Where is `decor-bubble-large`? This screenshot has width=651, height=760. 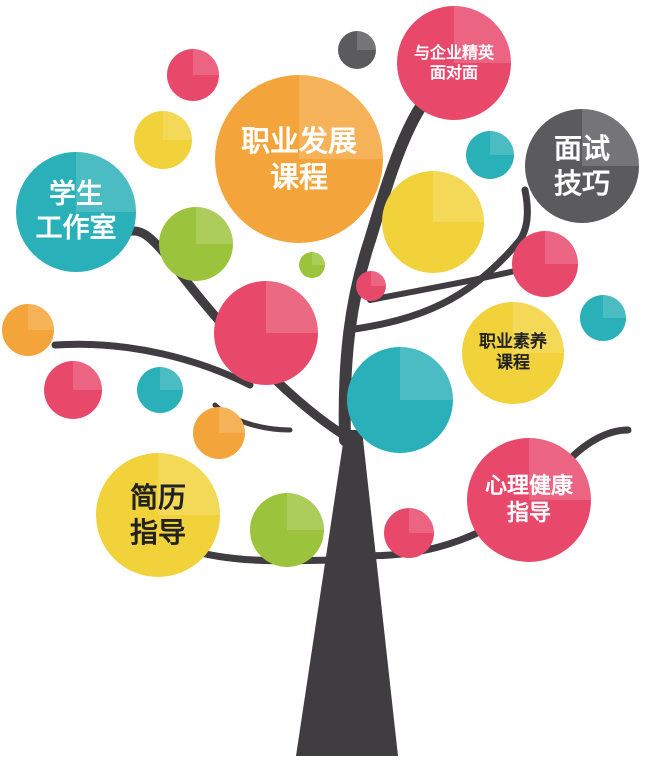 decor-bubble-large is located at coordinates (266, 333).